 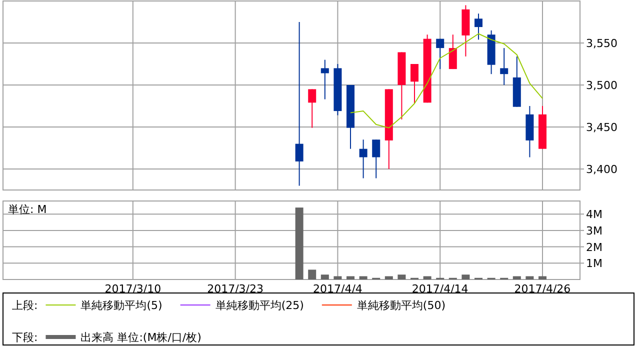 What do you see at coordinates (25, 305) in the screenshot?
I see `legend-title: 上段:` at bounding box center [25, 305].